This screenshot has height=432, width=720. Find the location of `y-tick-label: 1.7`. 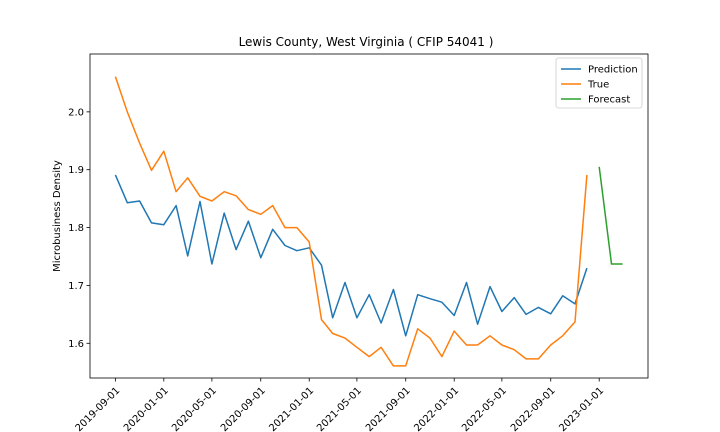

y-tick-label: 1.7 is located at coordinates (76, 286).